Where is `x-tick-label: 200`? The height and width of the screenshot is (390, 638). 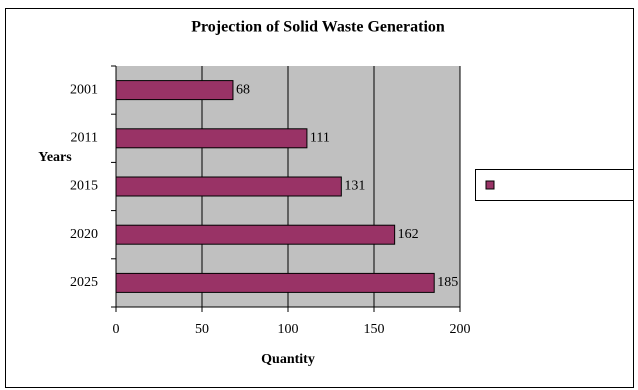
x-tick-label: 200 is located at coordinates (460, 329).